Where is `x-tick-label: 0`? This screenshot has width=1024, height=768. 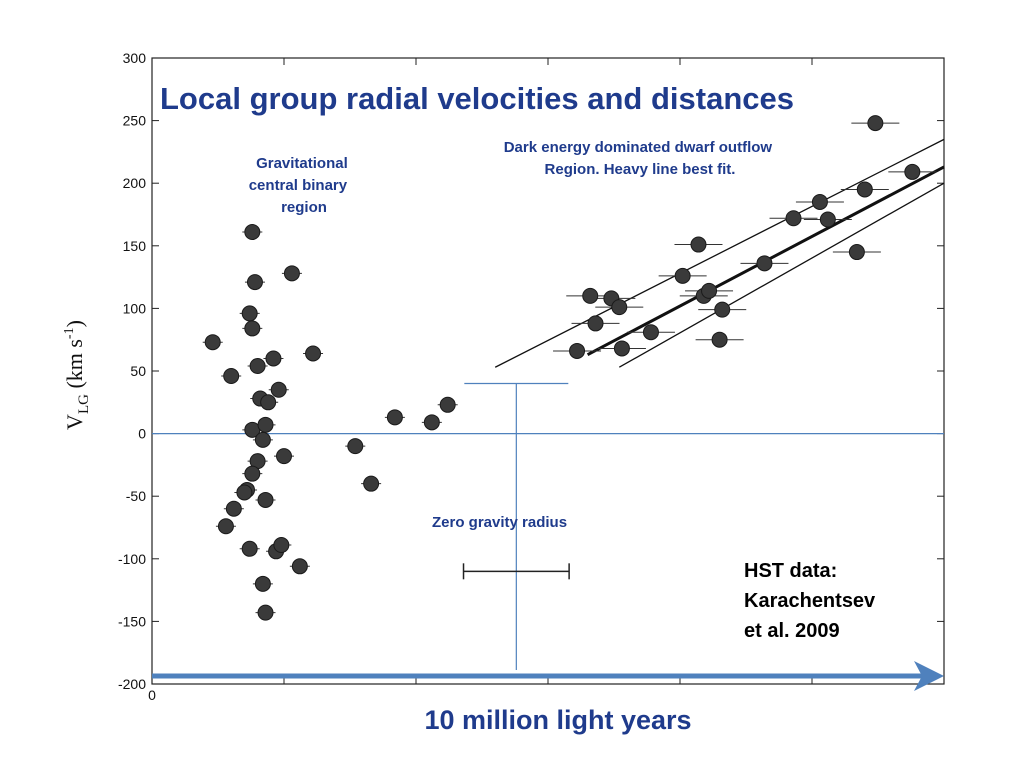
x-tick-label: 0 is located at coordinates (152, 695).